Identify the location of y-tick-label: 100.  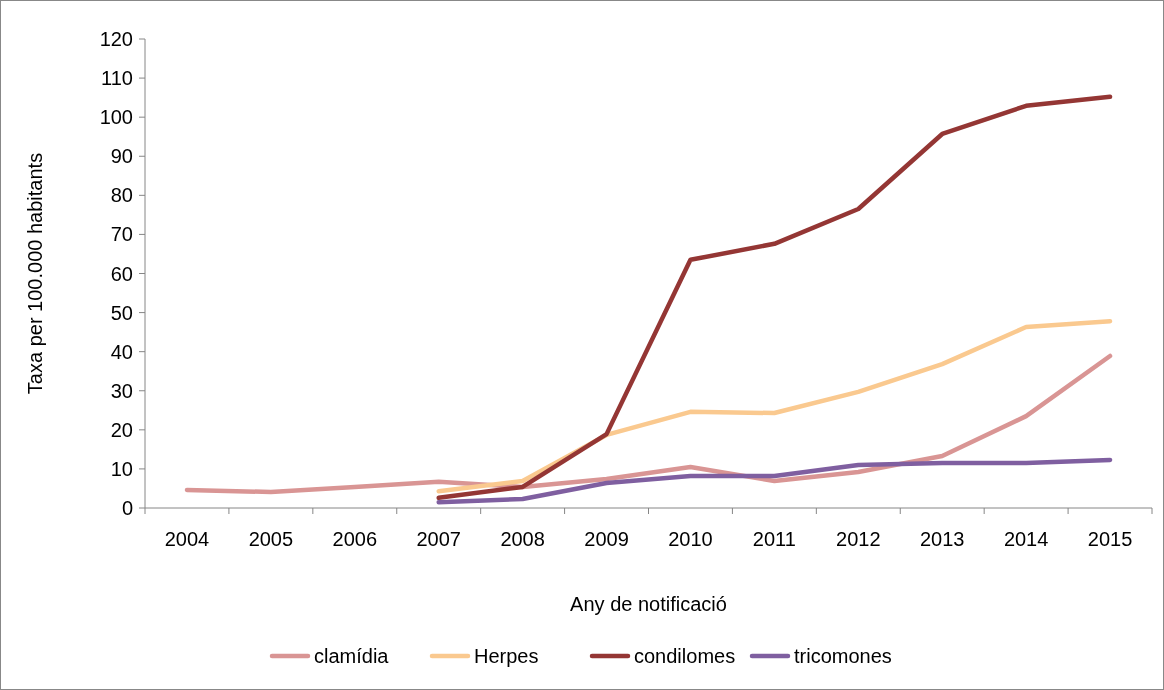
(116, 117).